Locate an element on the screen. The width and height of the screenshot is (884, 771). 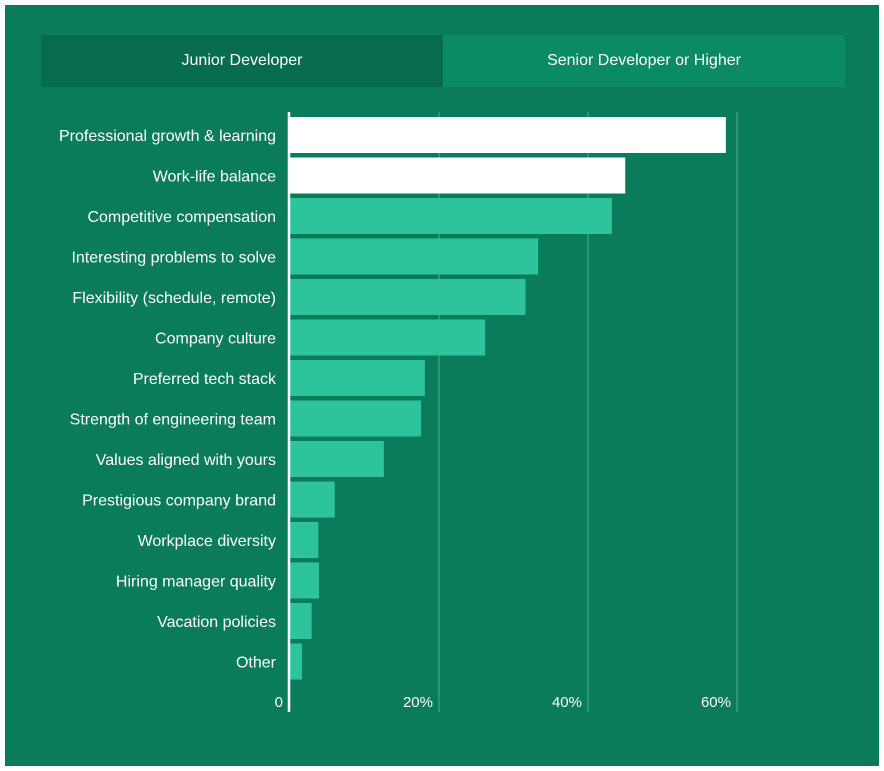
category-label-0: Professional growth & learning is located at coordinates (167, 136).